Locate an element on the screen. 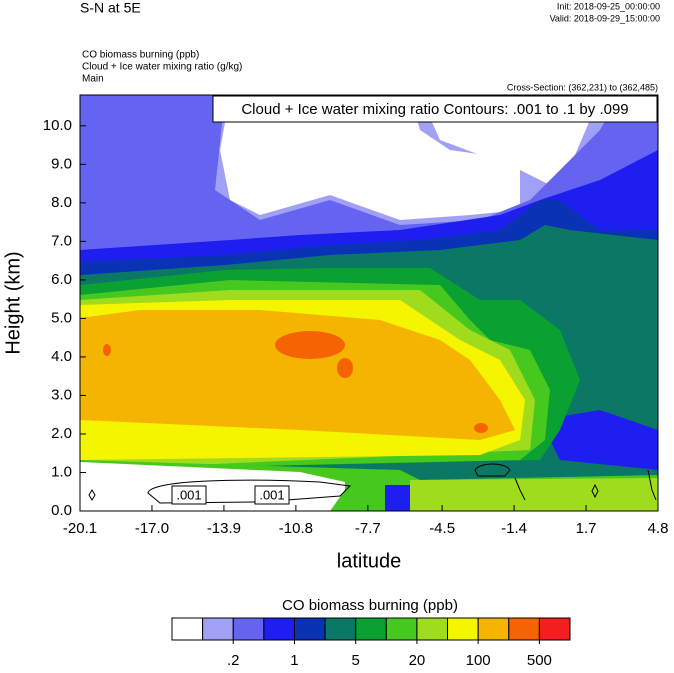 This screenshot has height=673, width=674. x-axis-label: latitude is located at coordinates (369, 561).